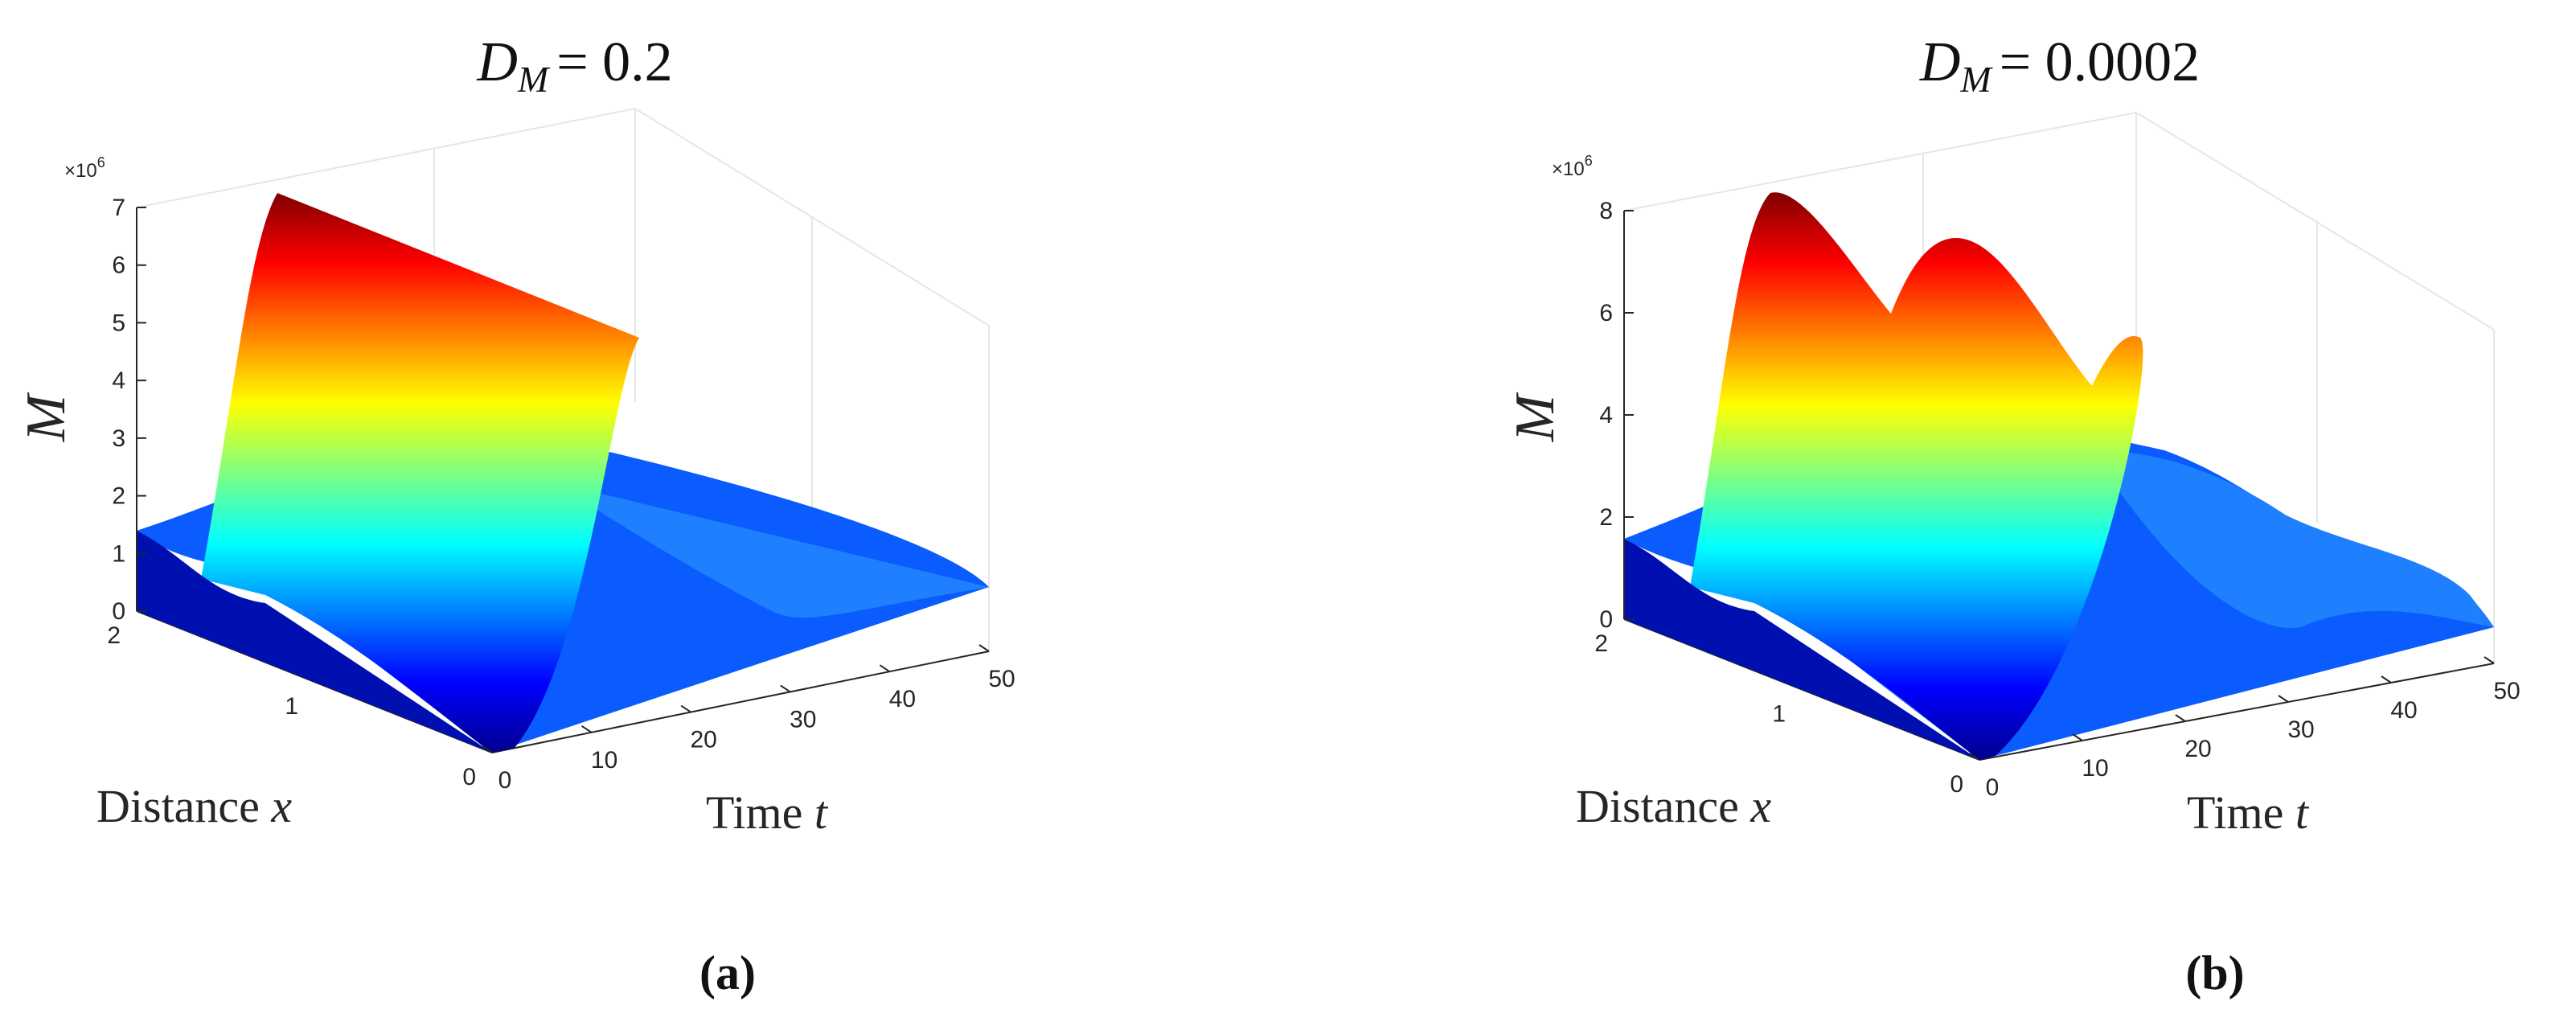  I want to click on z-tick-label: 7, so click(119, 208).